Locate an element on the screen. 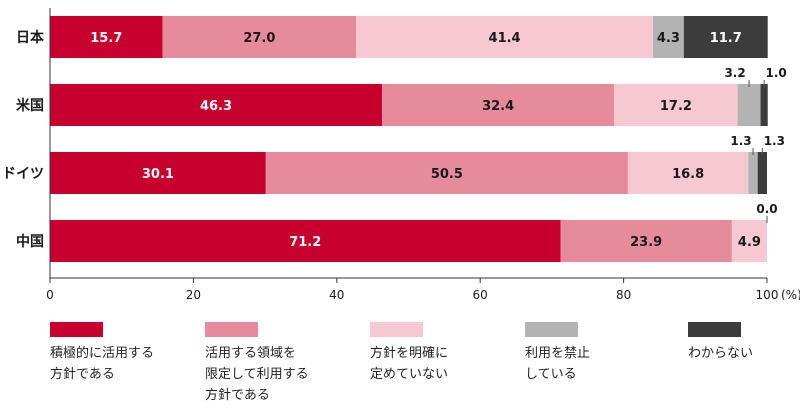 The height and width of the screenshot is (420, 800). legend-label: 方針を明確に 定めていない is located at coordinates (409, 364).